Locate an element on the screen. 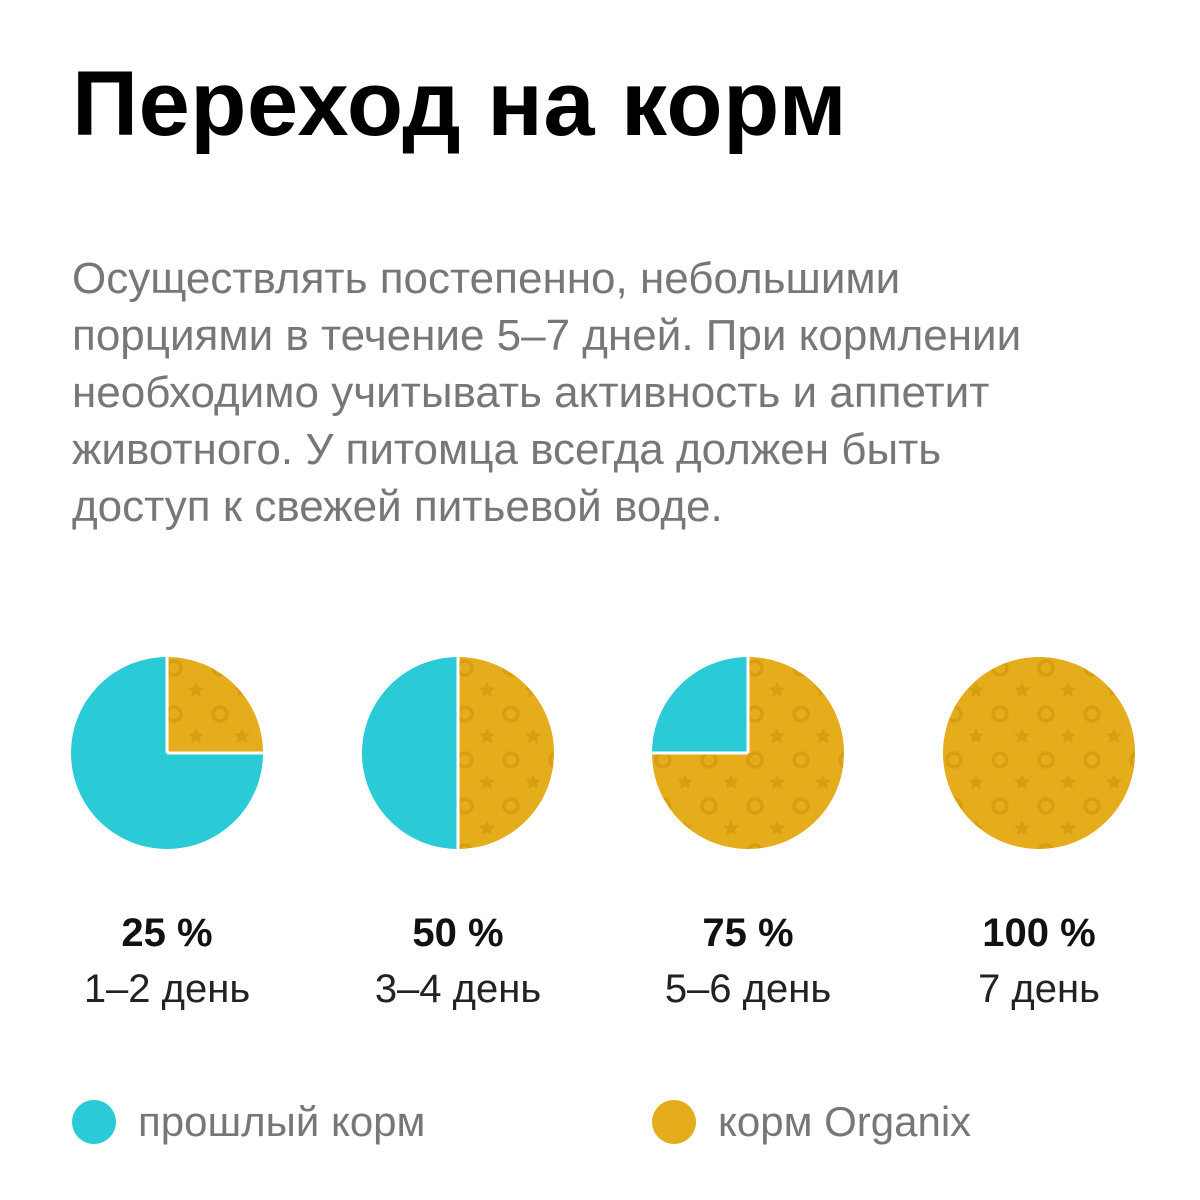 This screenshot has height=1200, width=1200. legend-item-new-food: корм Organix is located at coordinates (811, 1122).